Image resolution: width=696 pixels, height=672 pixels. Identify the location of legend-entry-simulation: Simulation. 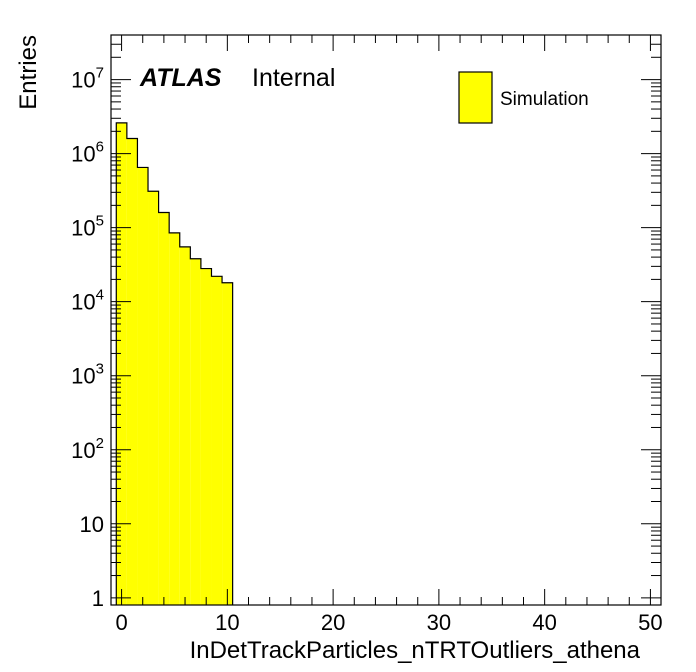
(544, 99).